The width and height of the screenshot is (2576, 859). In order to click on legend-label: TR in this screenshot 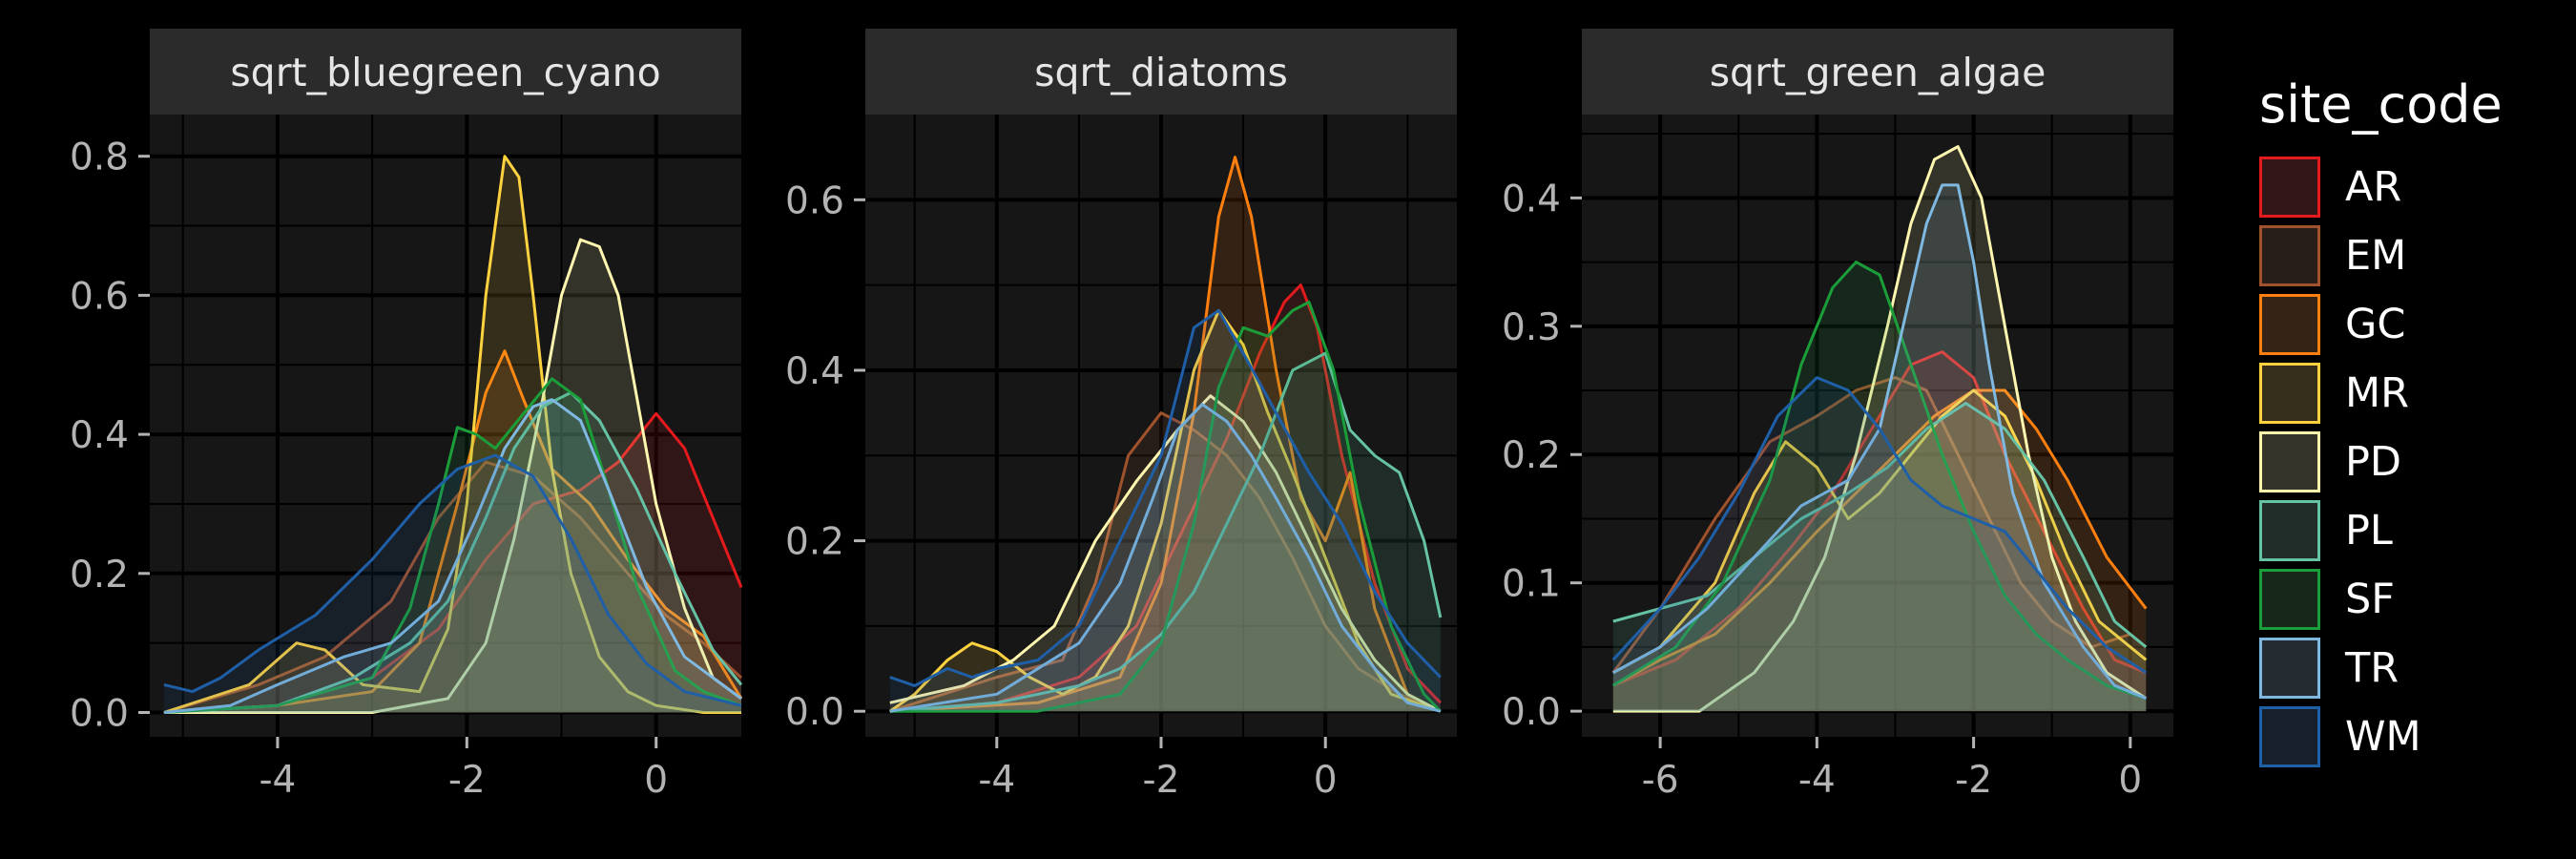, I will do `click(2372, 668)`.